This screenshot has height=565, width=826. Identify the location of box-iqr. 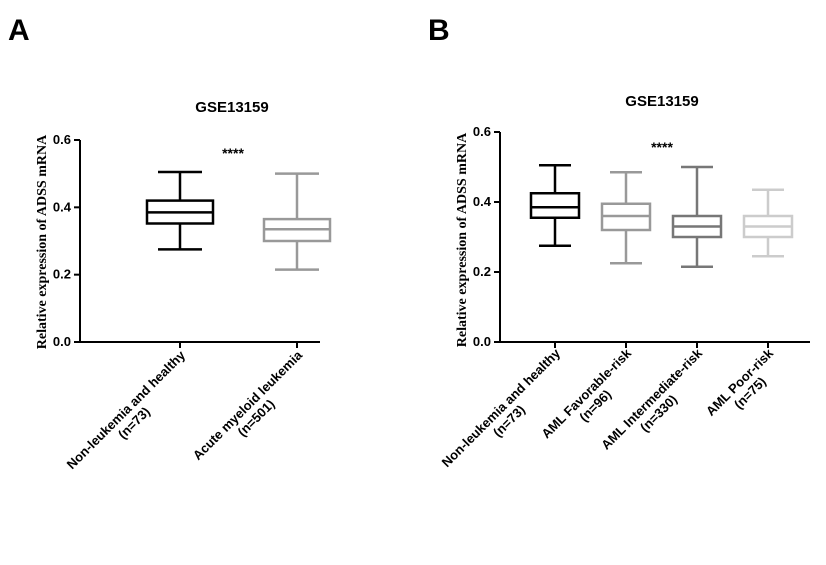
(555, 205).